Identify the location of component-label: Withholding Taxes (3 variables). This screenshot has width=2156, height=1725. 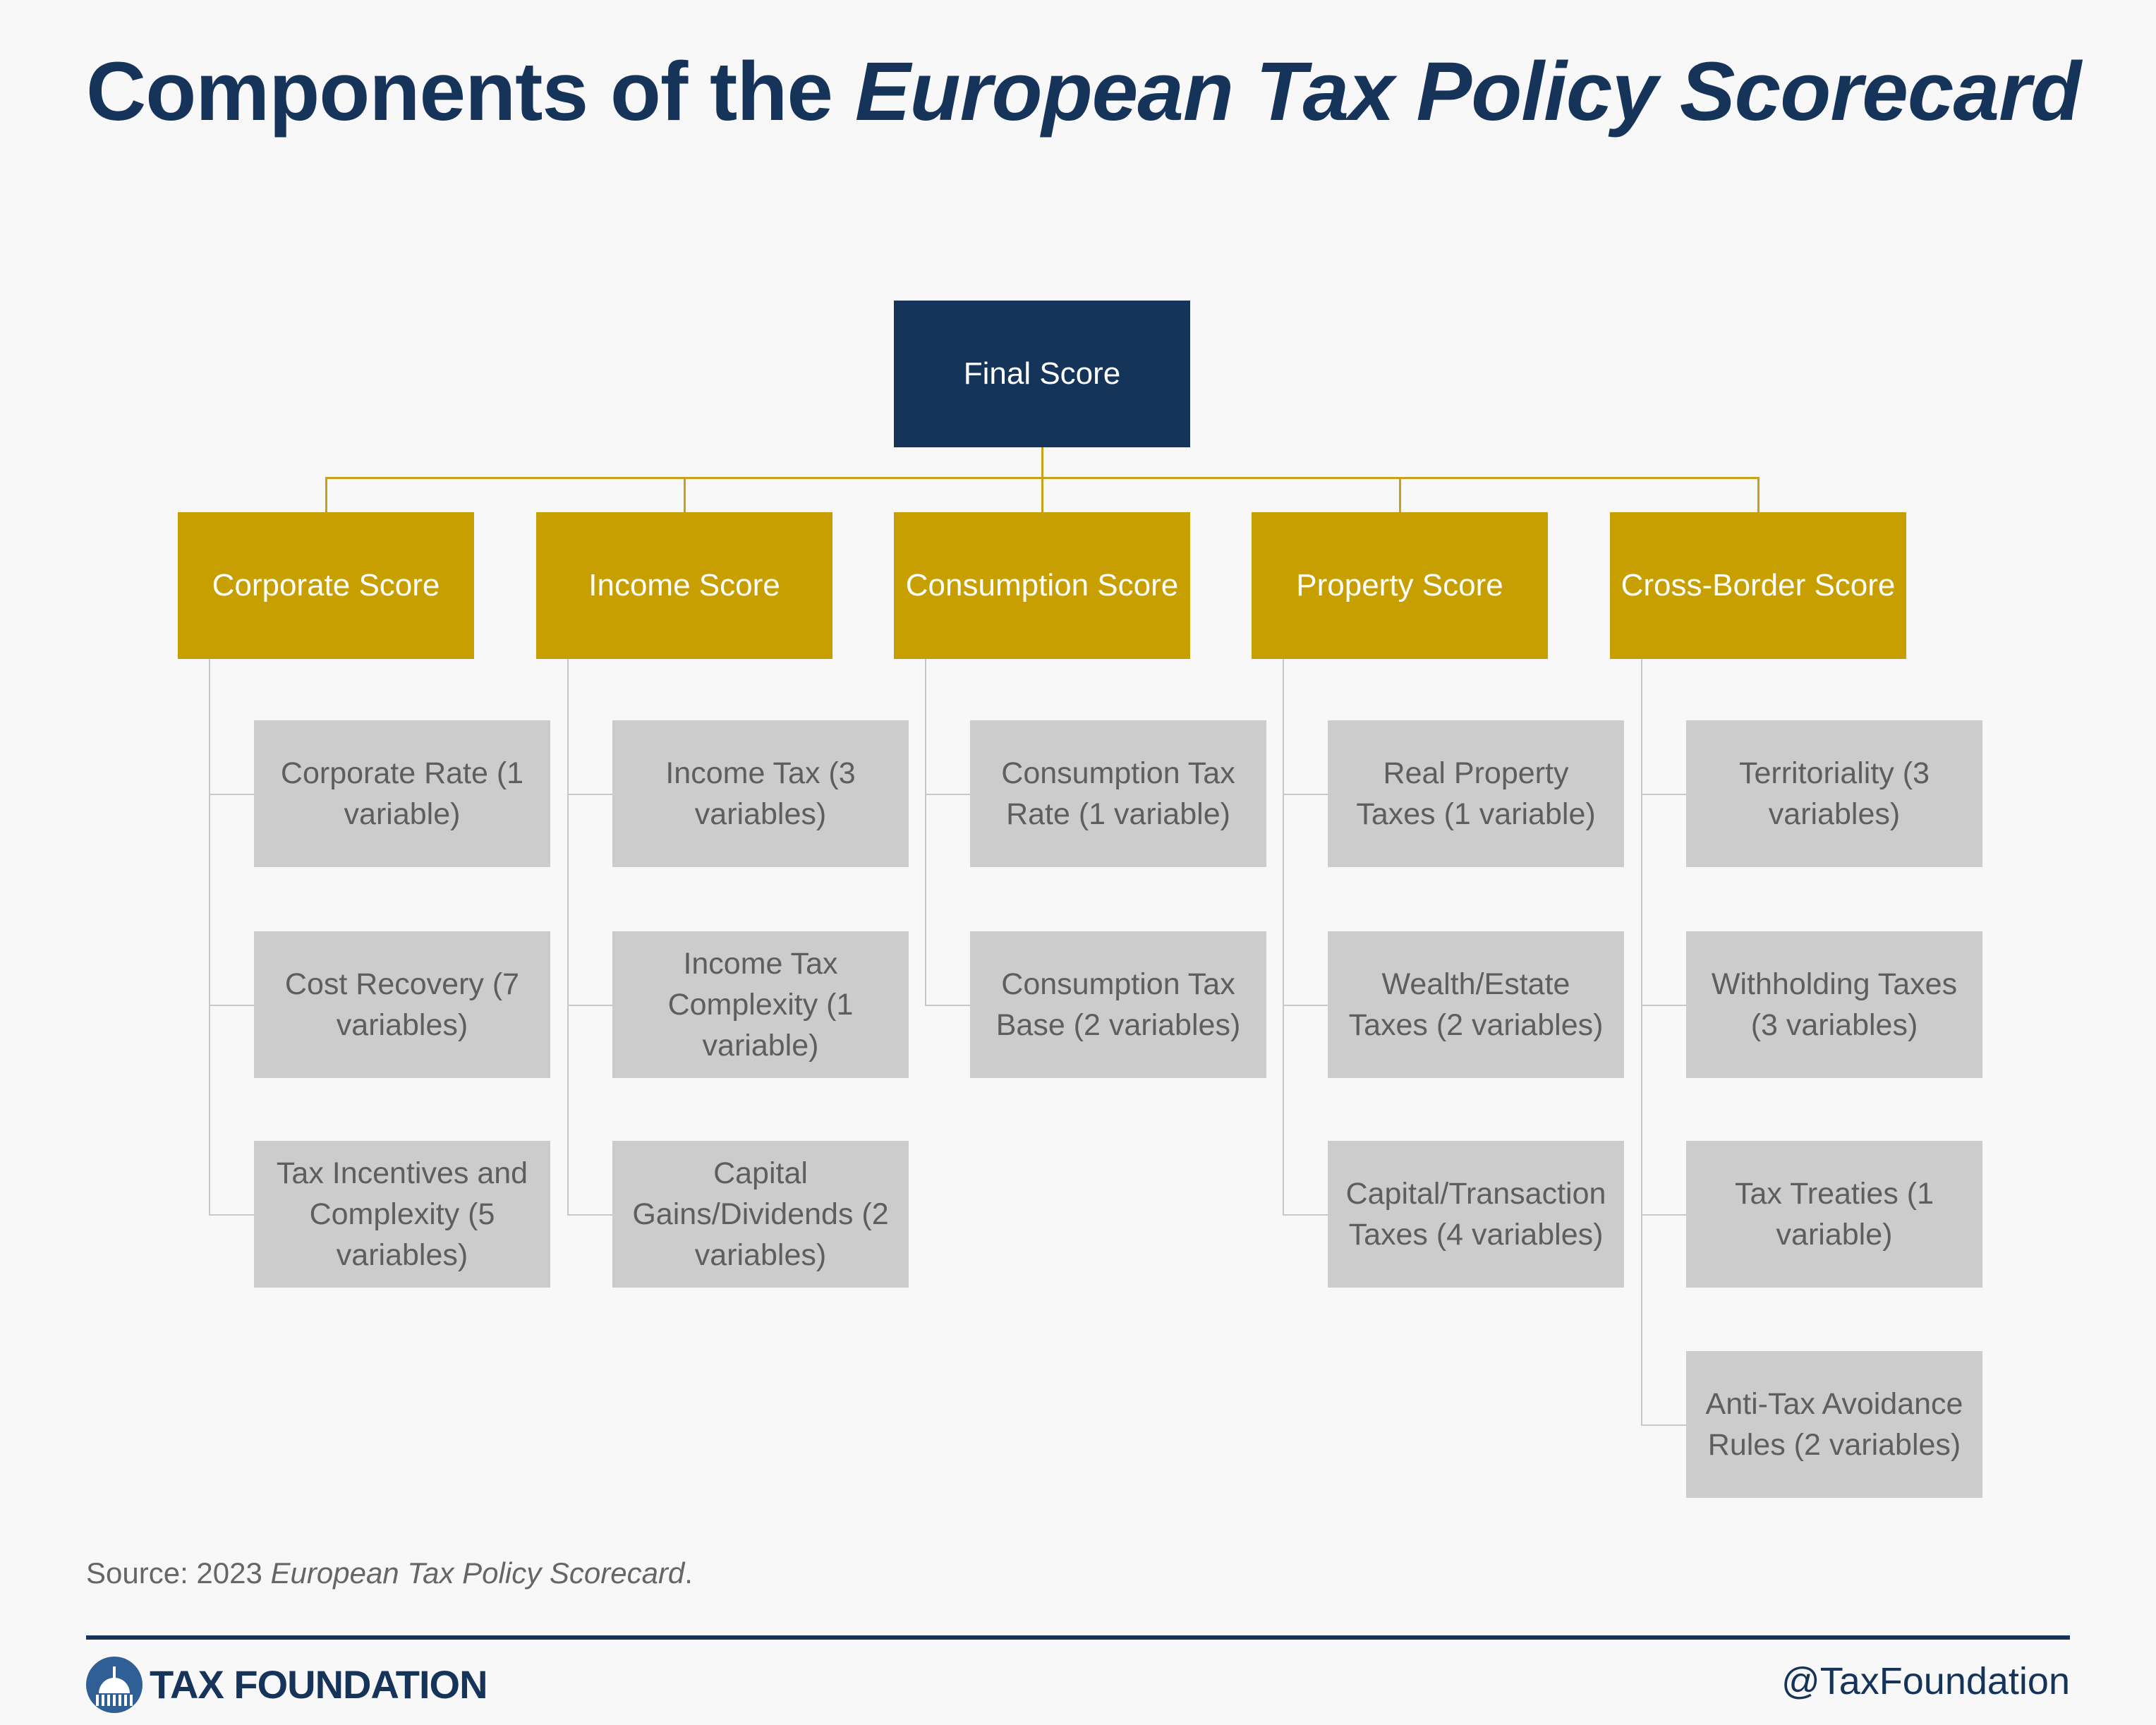
(1834, 1005).